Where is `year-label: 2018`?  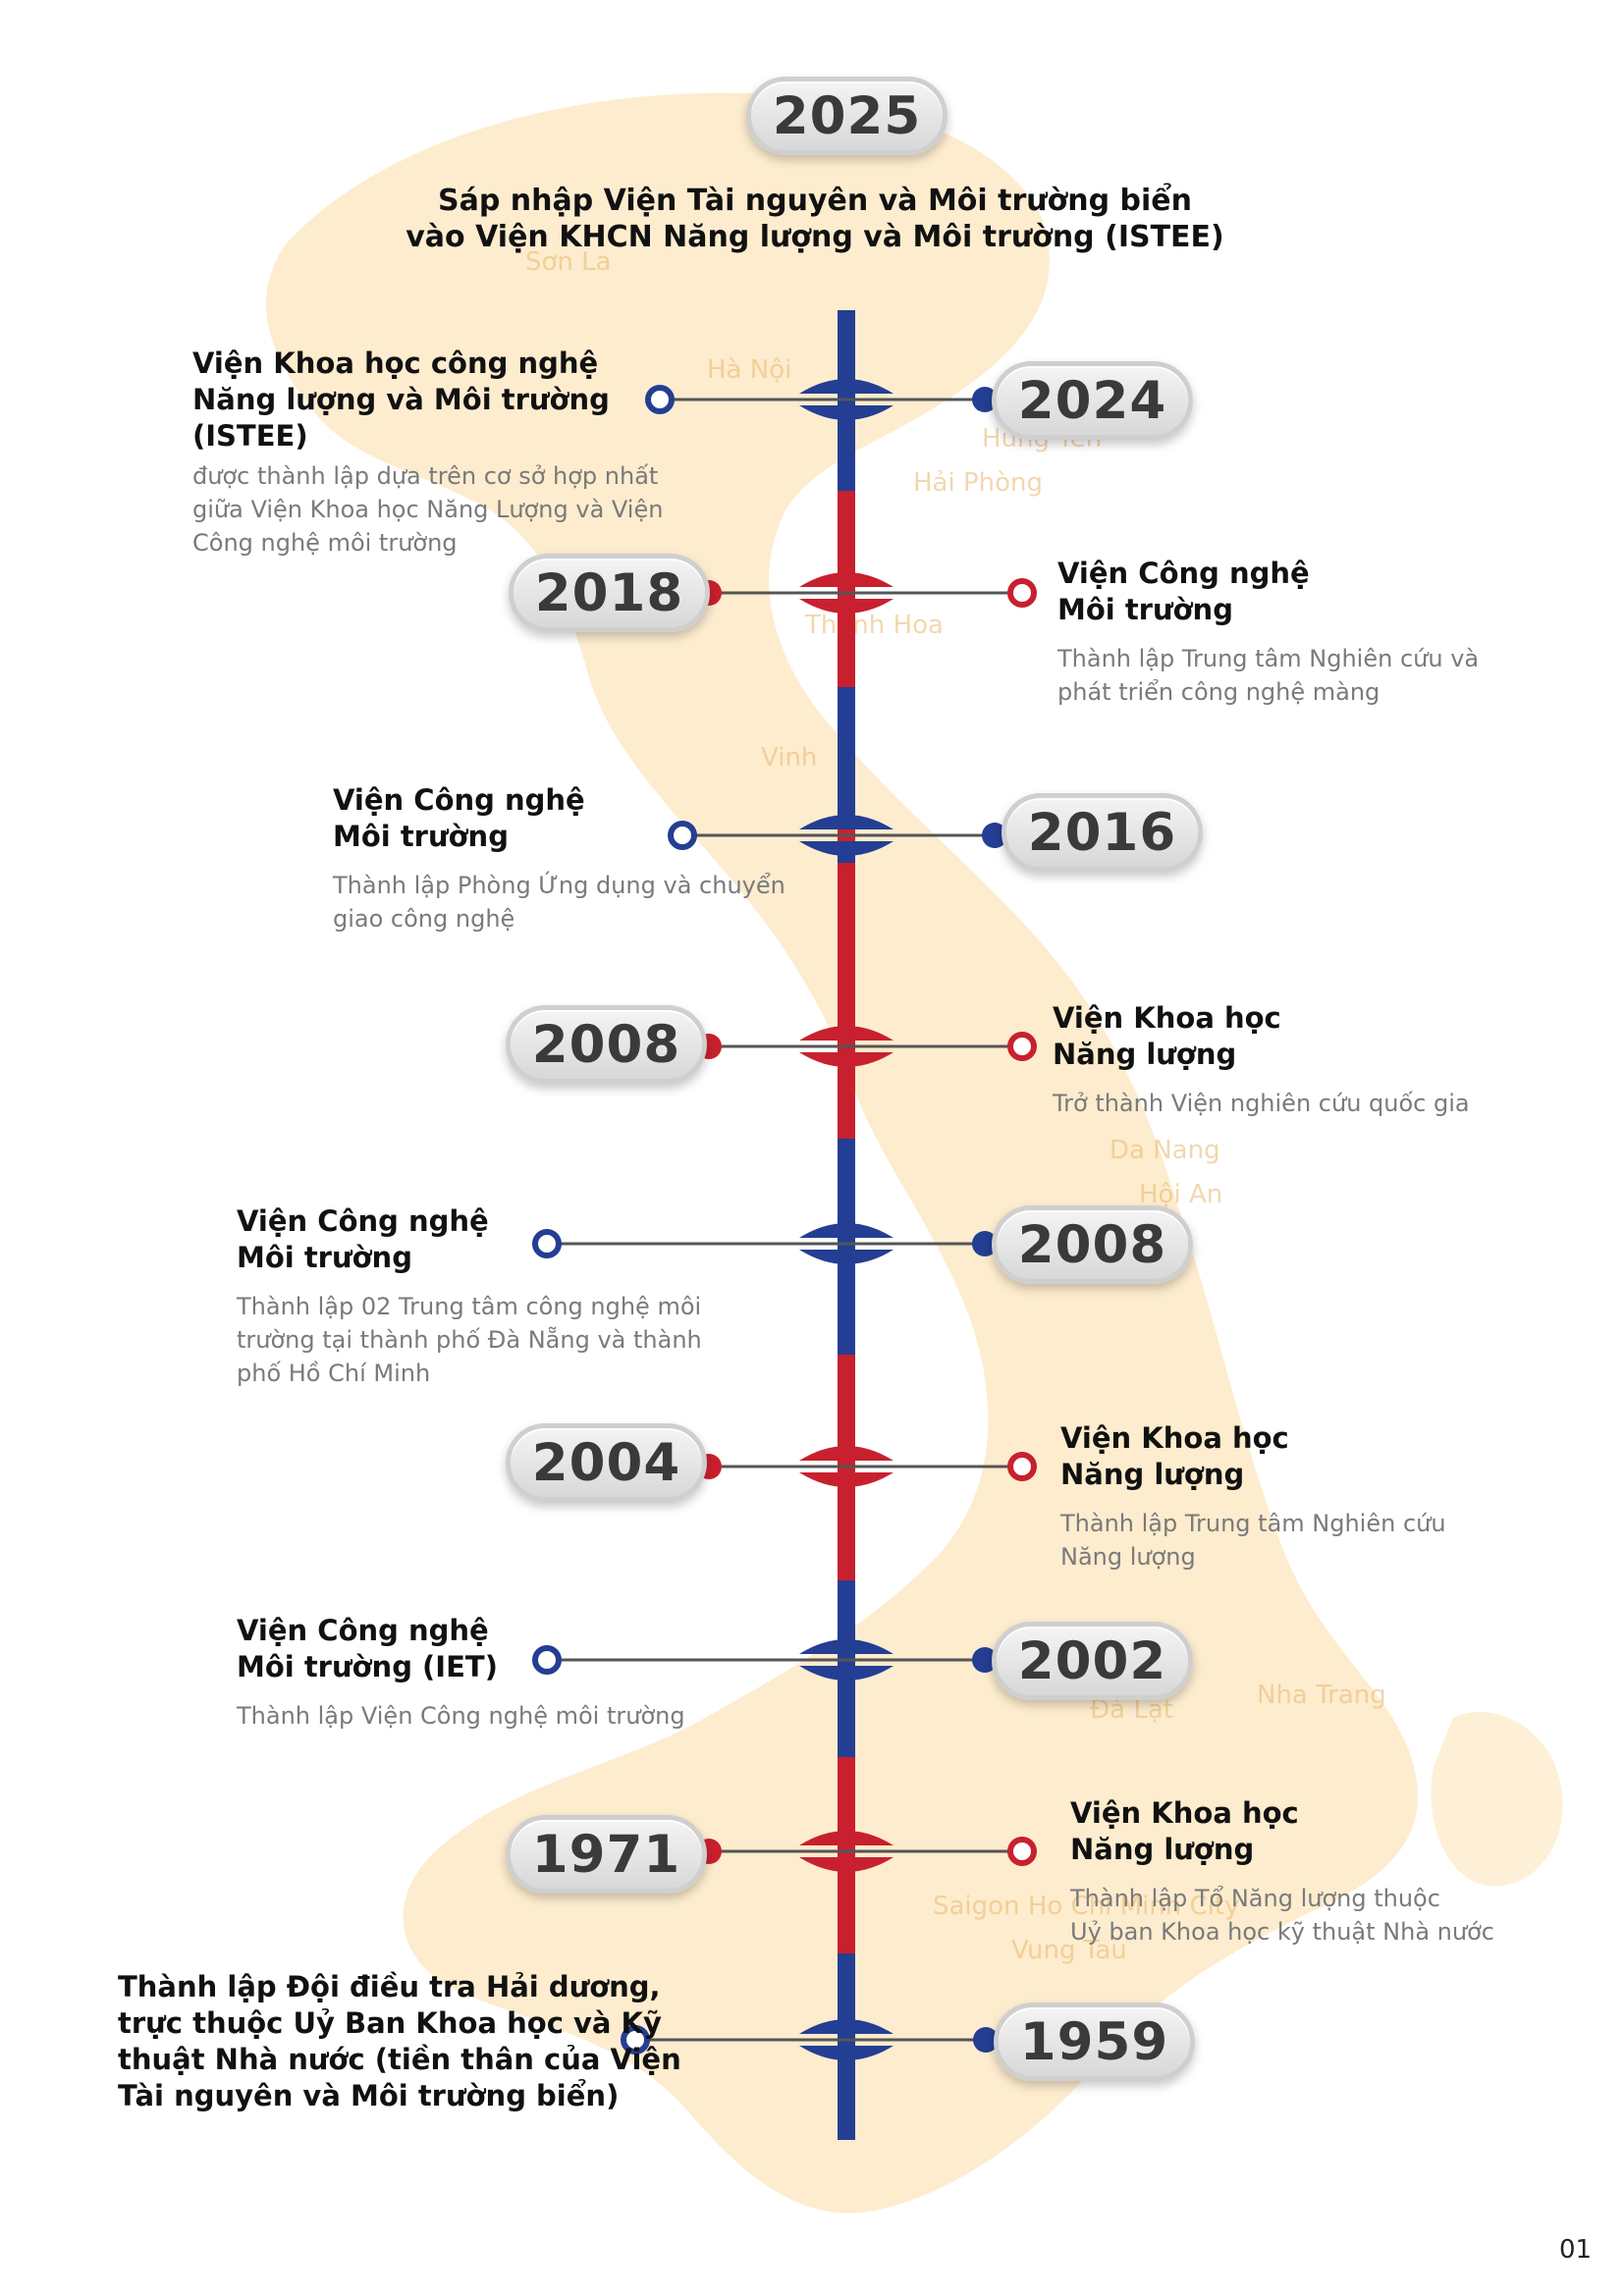 year-label: 2018 is located at coordinates (609, 593).